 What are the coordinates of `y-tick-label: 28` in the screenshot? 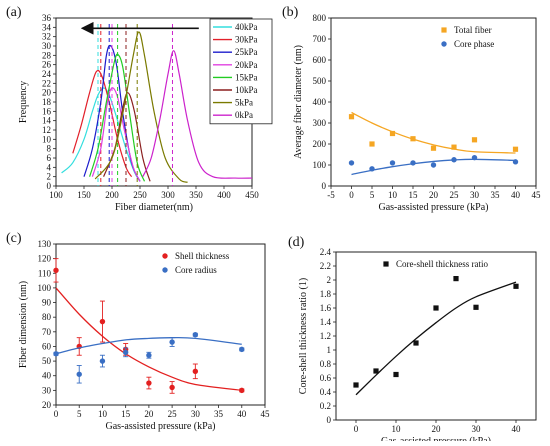 It's located at (47, 55).